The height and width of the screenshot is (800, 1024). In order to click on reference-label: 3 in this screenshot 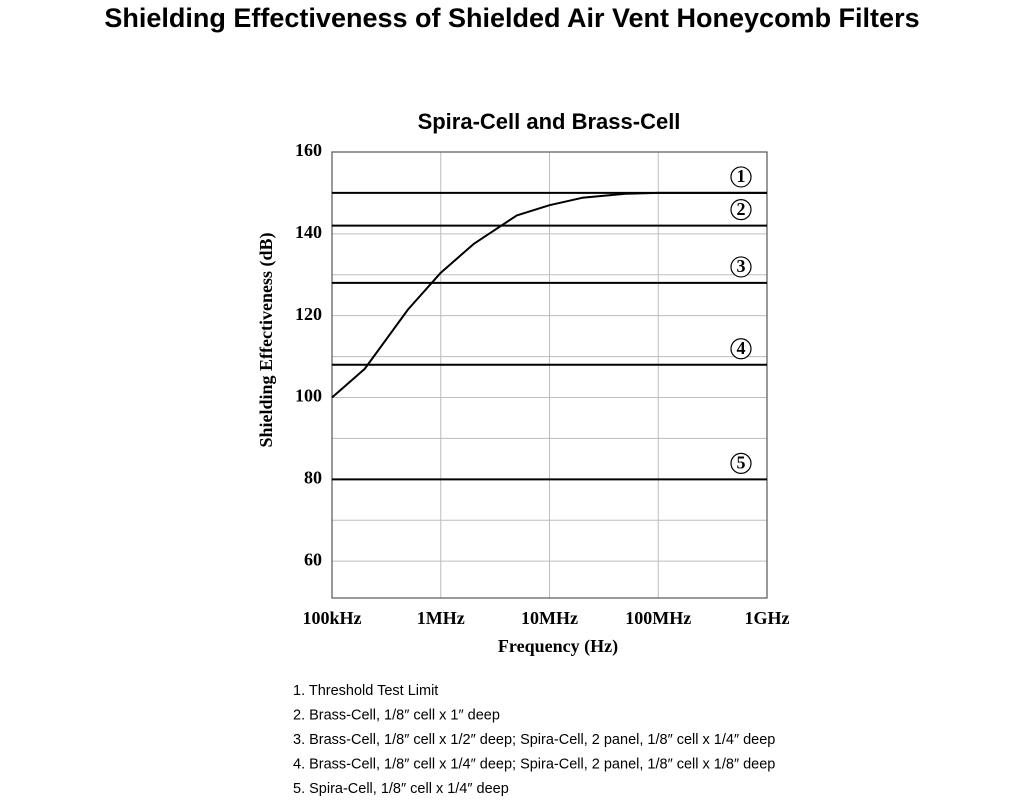, I will do `click(741, 266)`.